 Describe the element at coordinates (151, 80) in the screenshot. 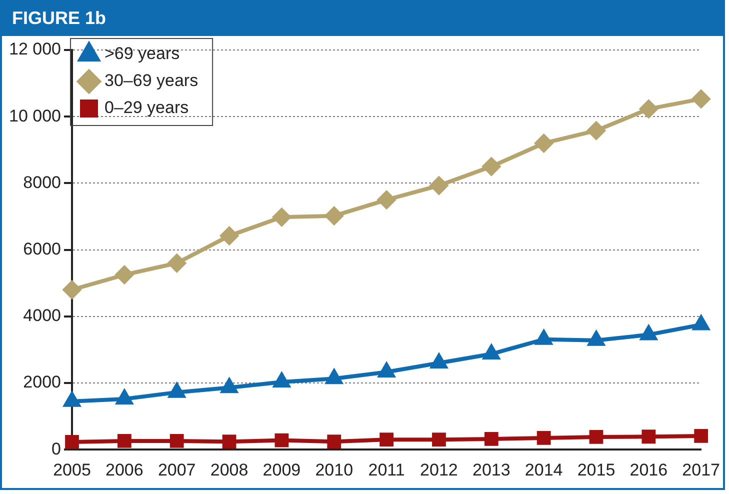

I see `legend-label: 30–69 years` at that location.